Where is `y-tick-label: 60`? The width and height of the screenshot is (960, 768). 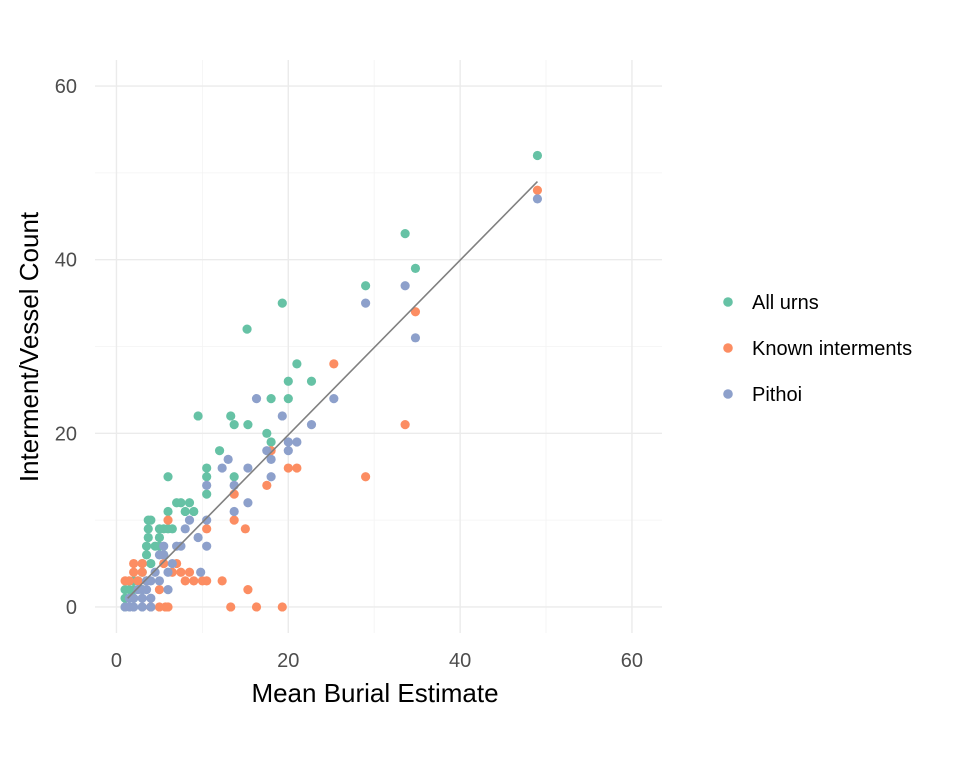 y-tick-label: 60 is located at coordinates (66, 87).